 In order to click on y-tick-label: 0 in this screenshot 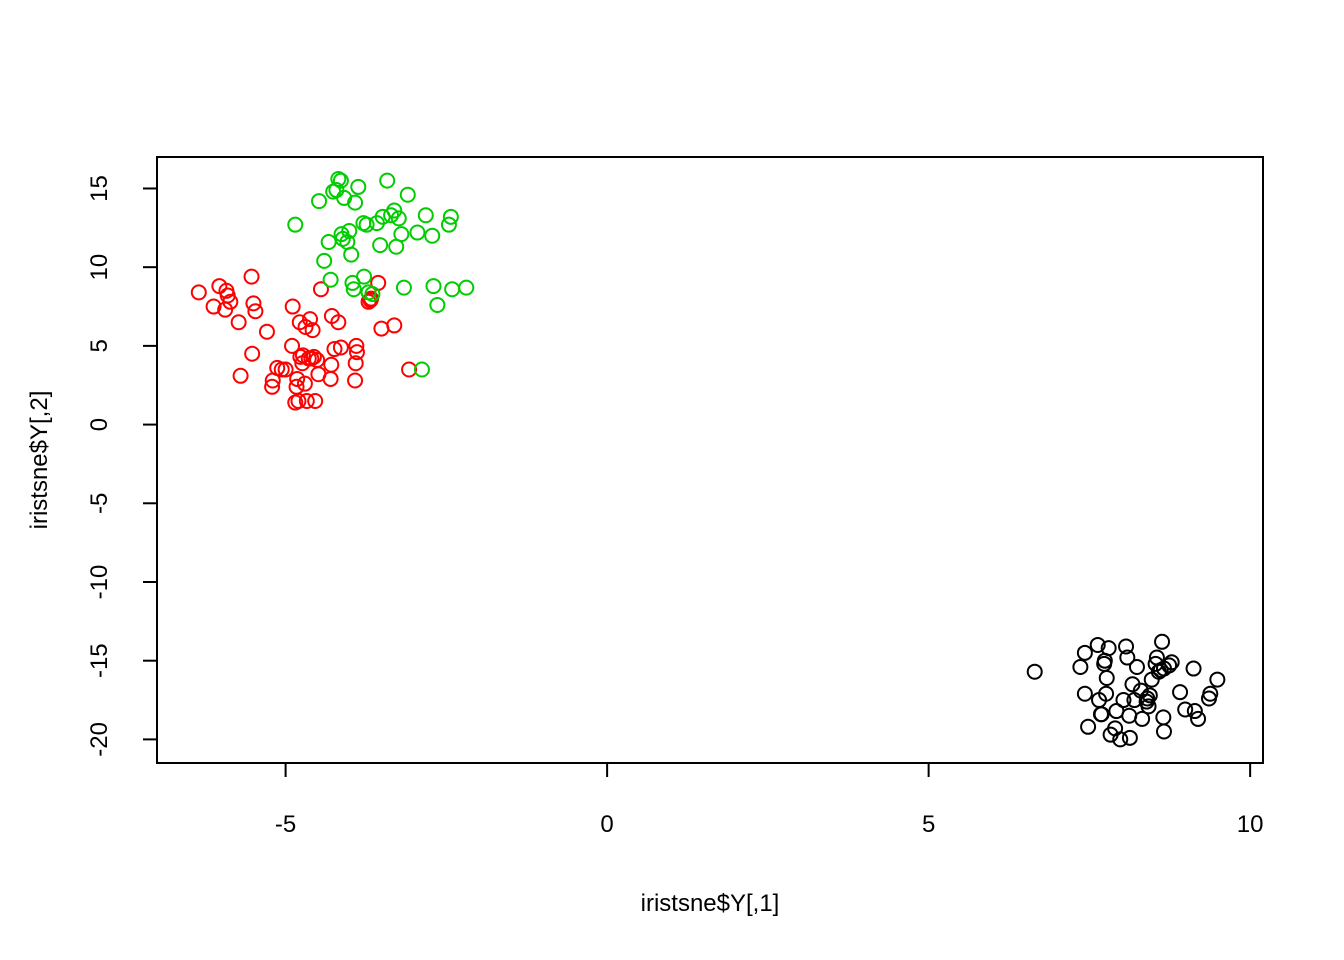, I will do `click(99, 424)`.